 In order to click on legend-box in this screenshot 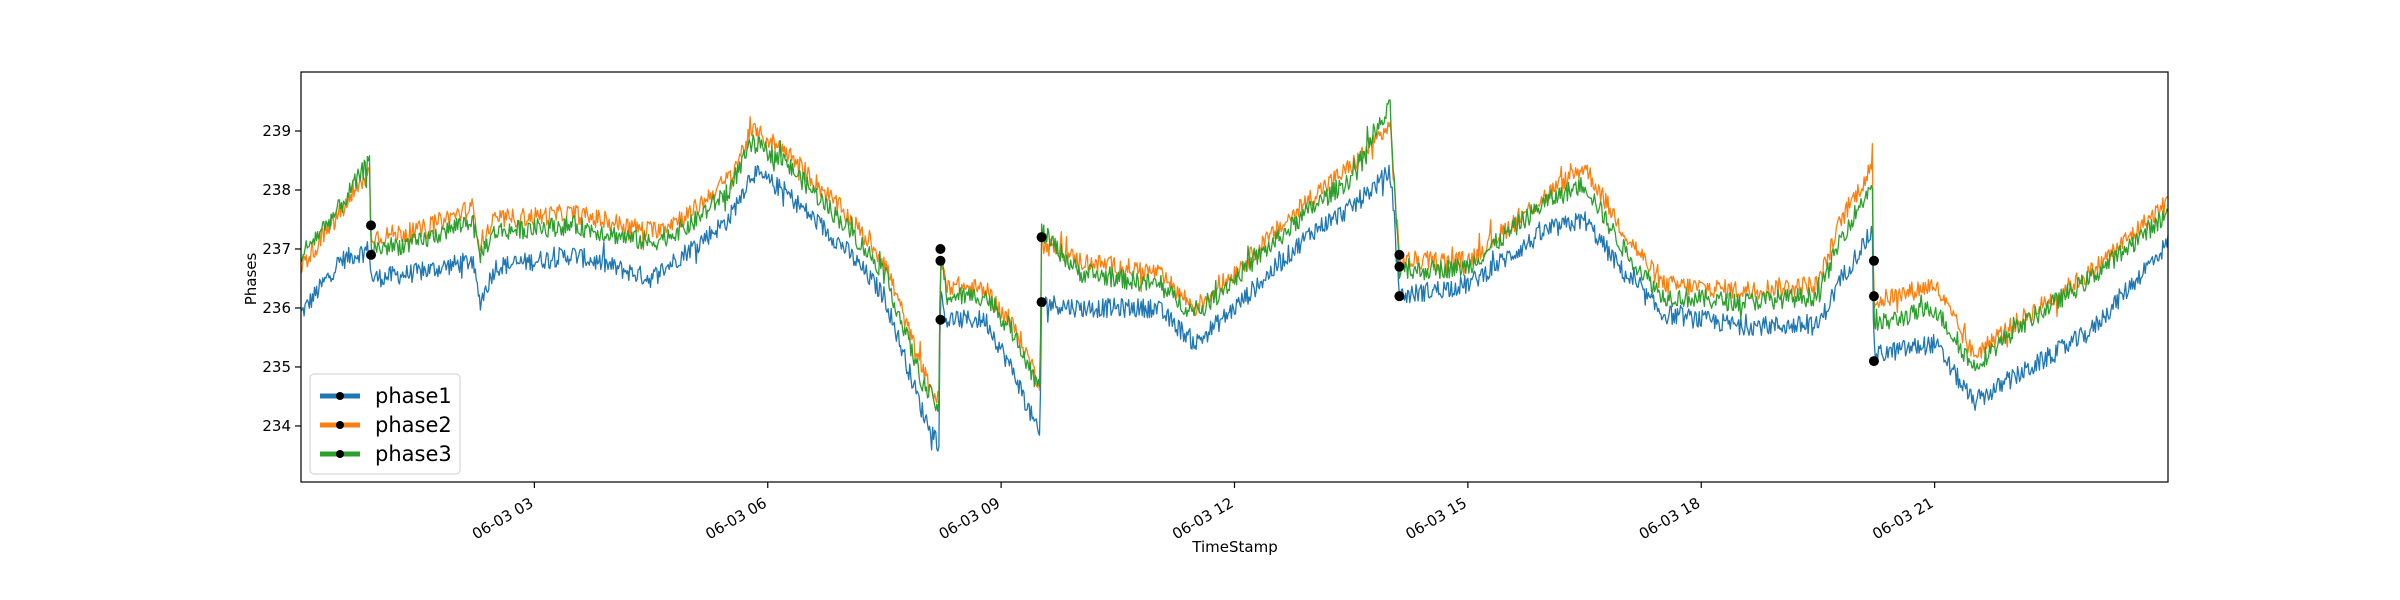, I will do `click(385, 424)`.